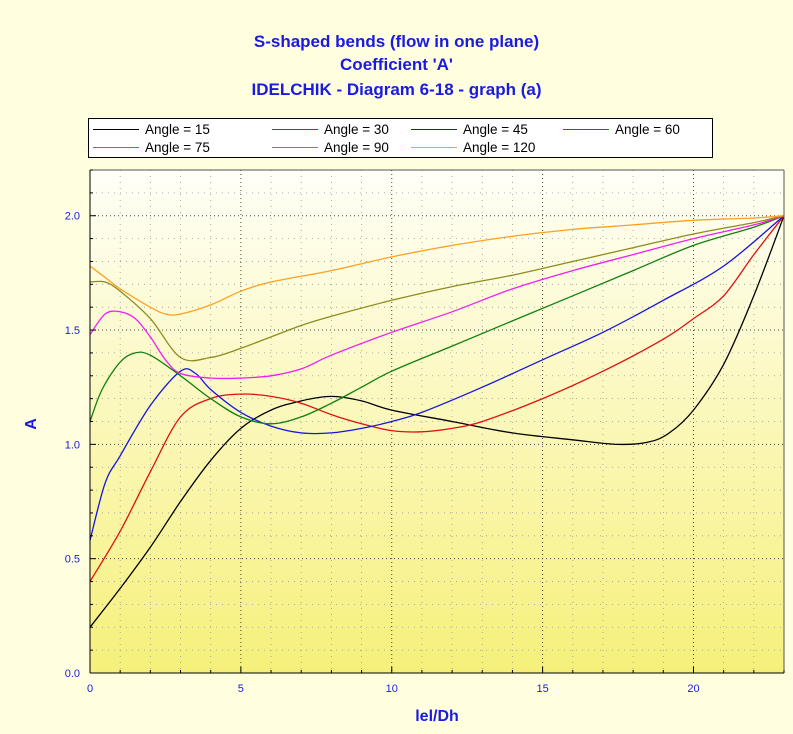 The width and height of the screenshot is (793, 734). What do you see at coordinates (90, 689) in the screenshot?
I see `x-tick-label: 0` at bounding box center [90, 689].